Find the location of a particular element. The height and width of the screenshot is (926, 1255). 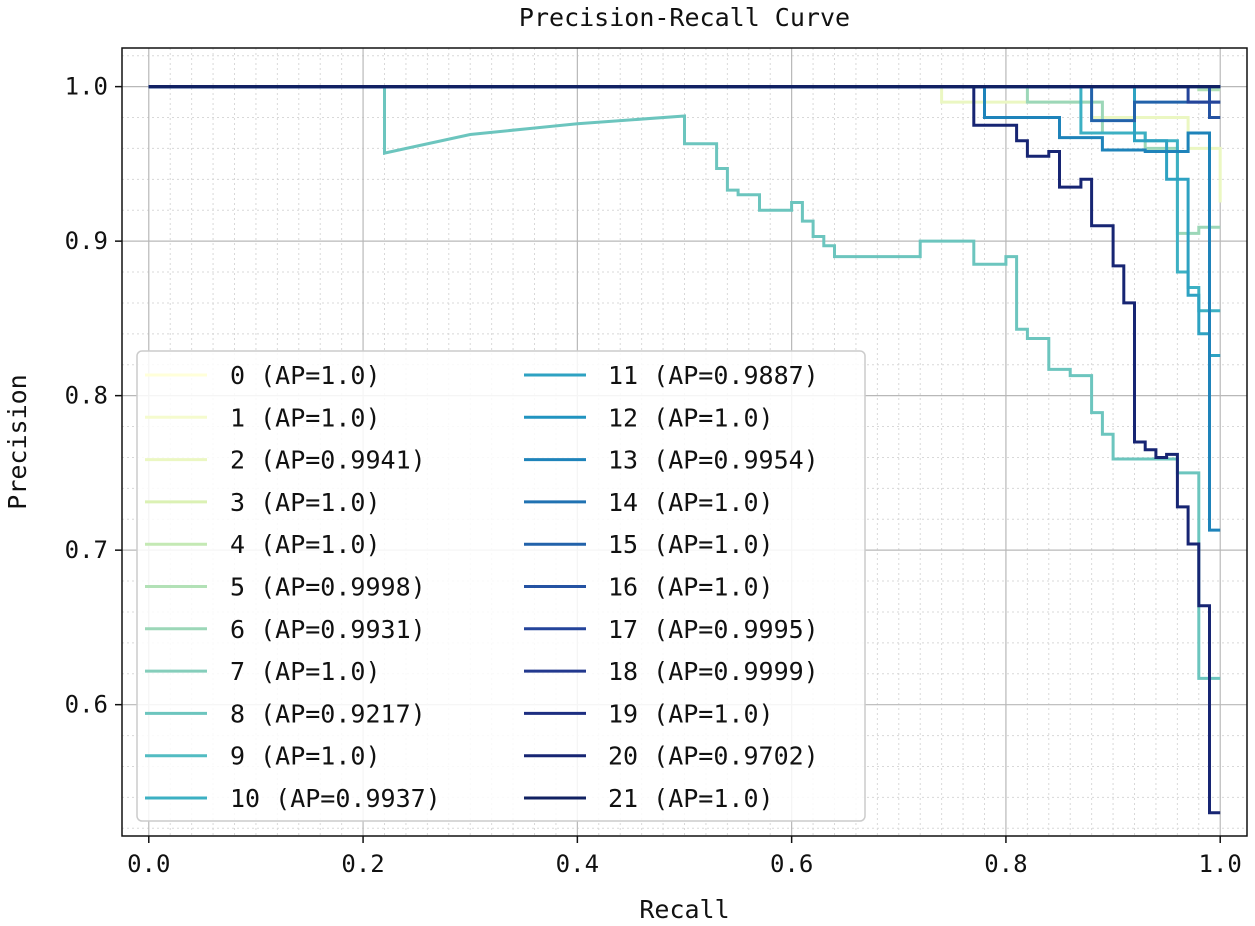

legend-label-3: 3 (AP=1.0) is located at coordinates (305, 502).